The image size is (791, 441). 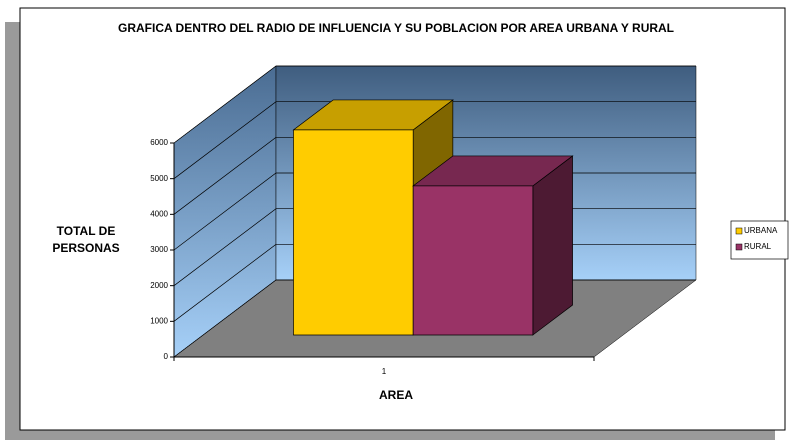 What do you see at coordinates (86, 239) in the screenshot?
I see `y-axis-title: TOTAL DE PERSONAS` at bounding box center [86, 239].